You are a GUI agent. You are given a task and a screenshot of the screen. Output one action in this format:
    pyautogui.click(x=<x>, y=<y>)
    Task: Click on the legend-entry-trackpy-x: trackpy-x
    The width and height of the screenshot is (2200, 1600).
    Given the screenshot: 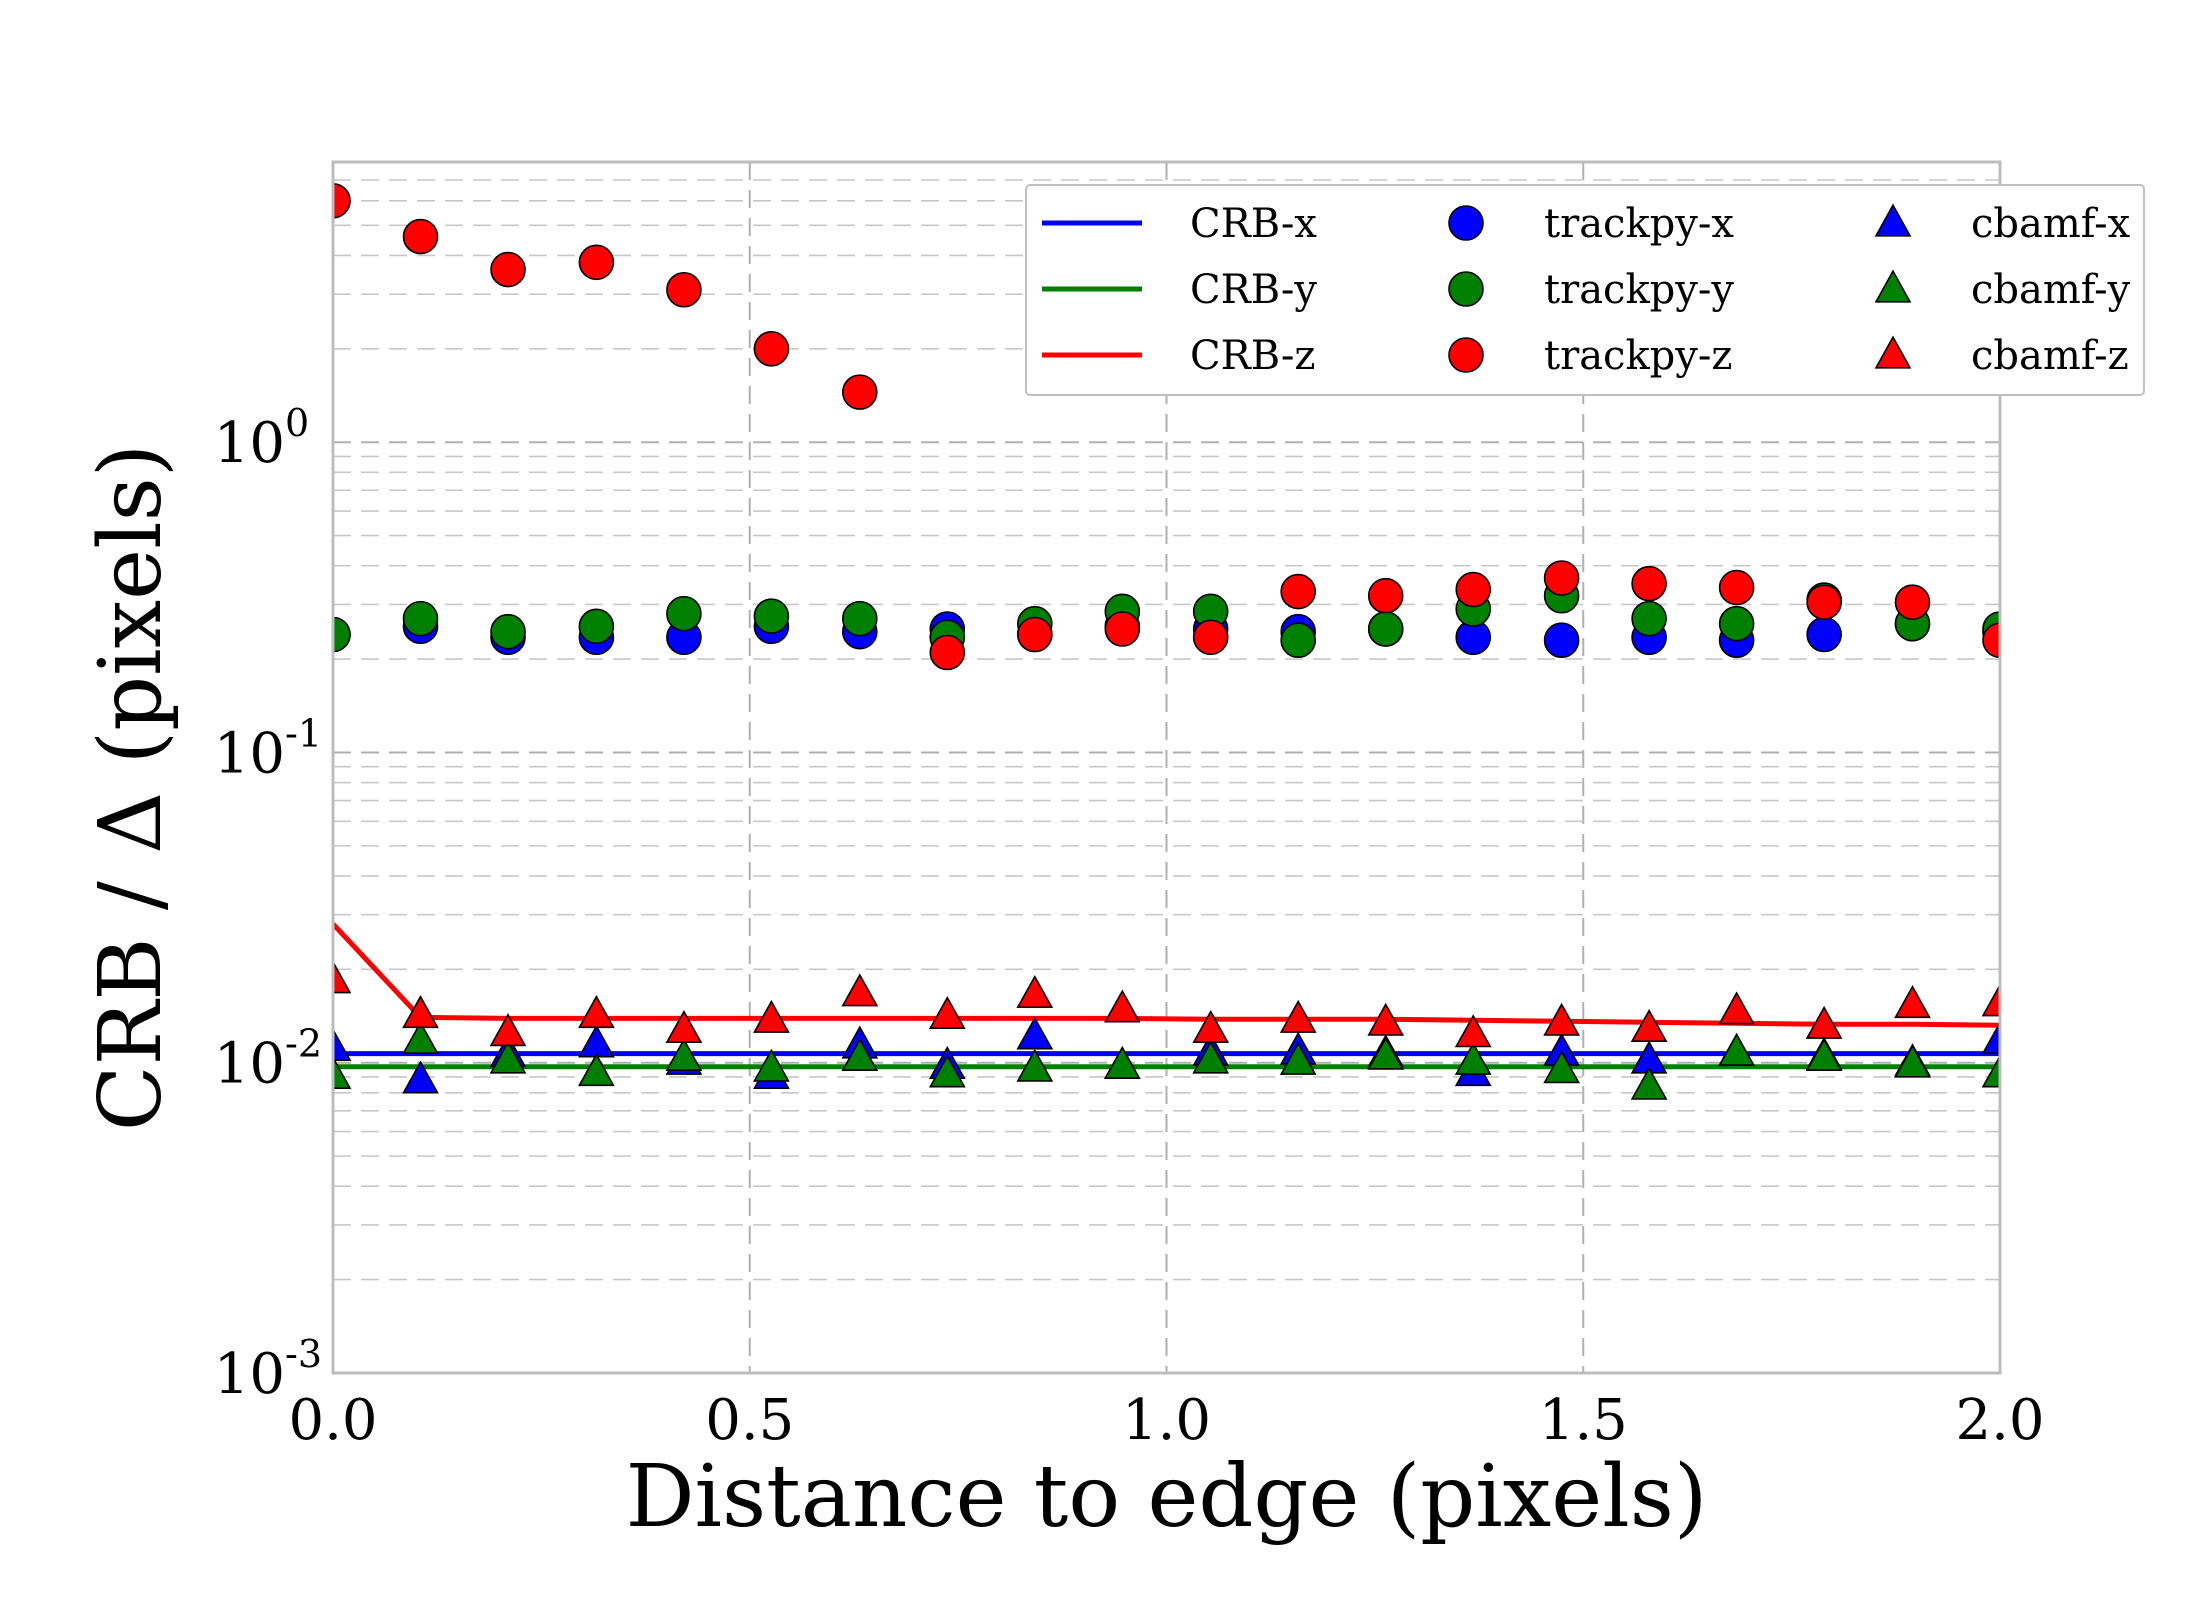 What is the action you would take?
    pyautogui.click(x=1591, y=224)
    